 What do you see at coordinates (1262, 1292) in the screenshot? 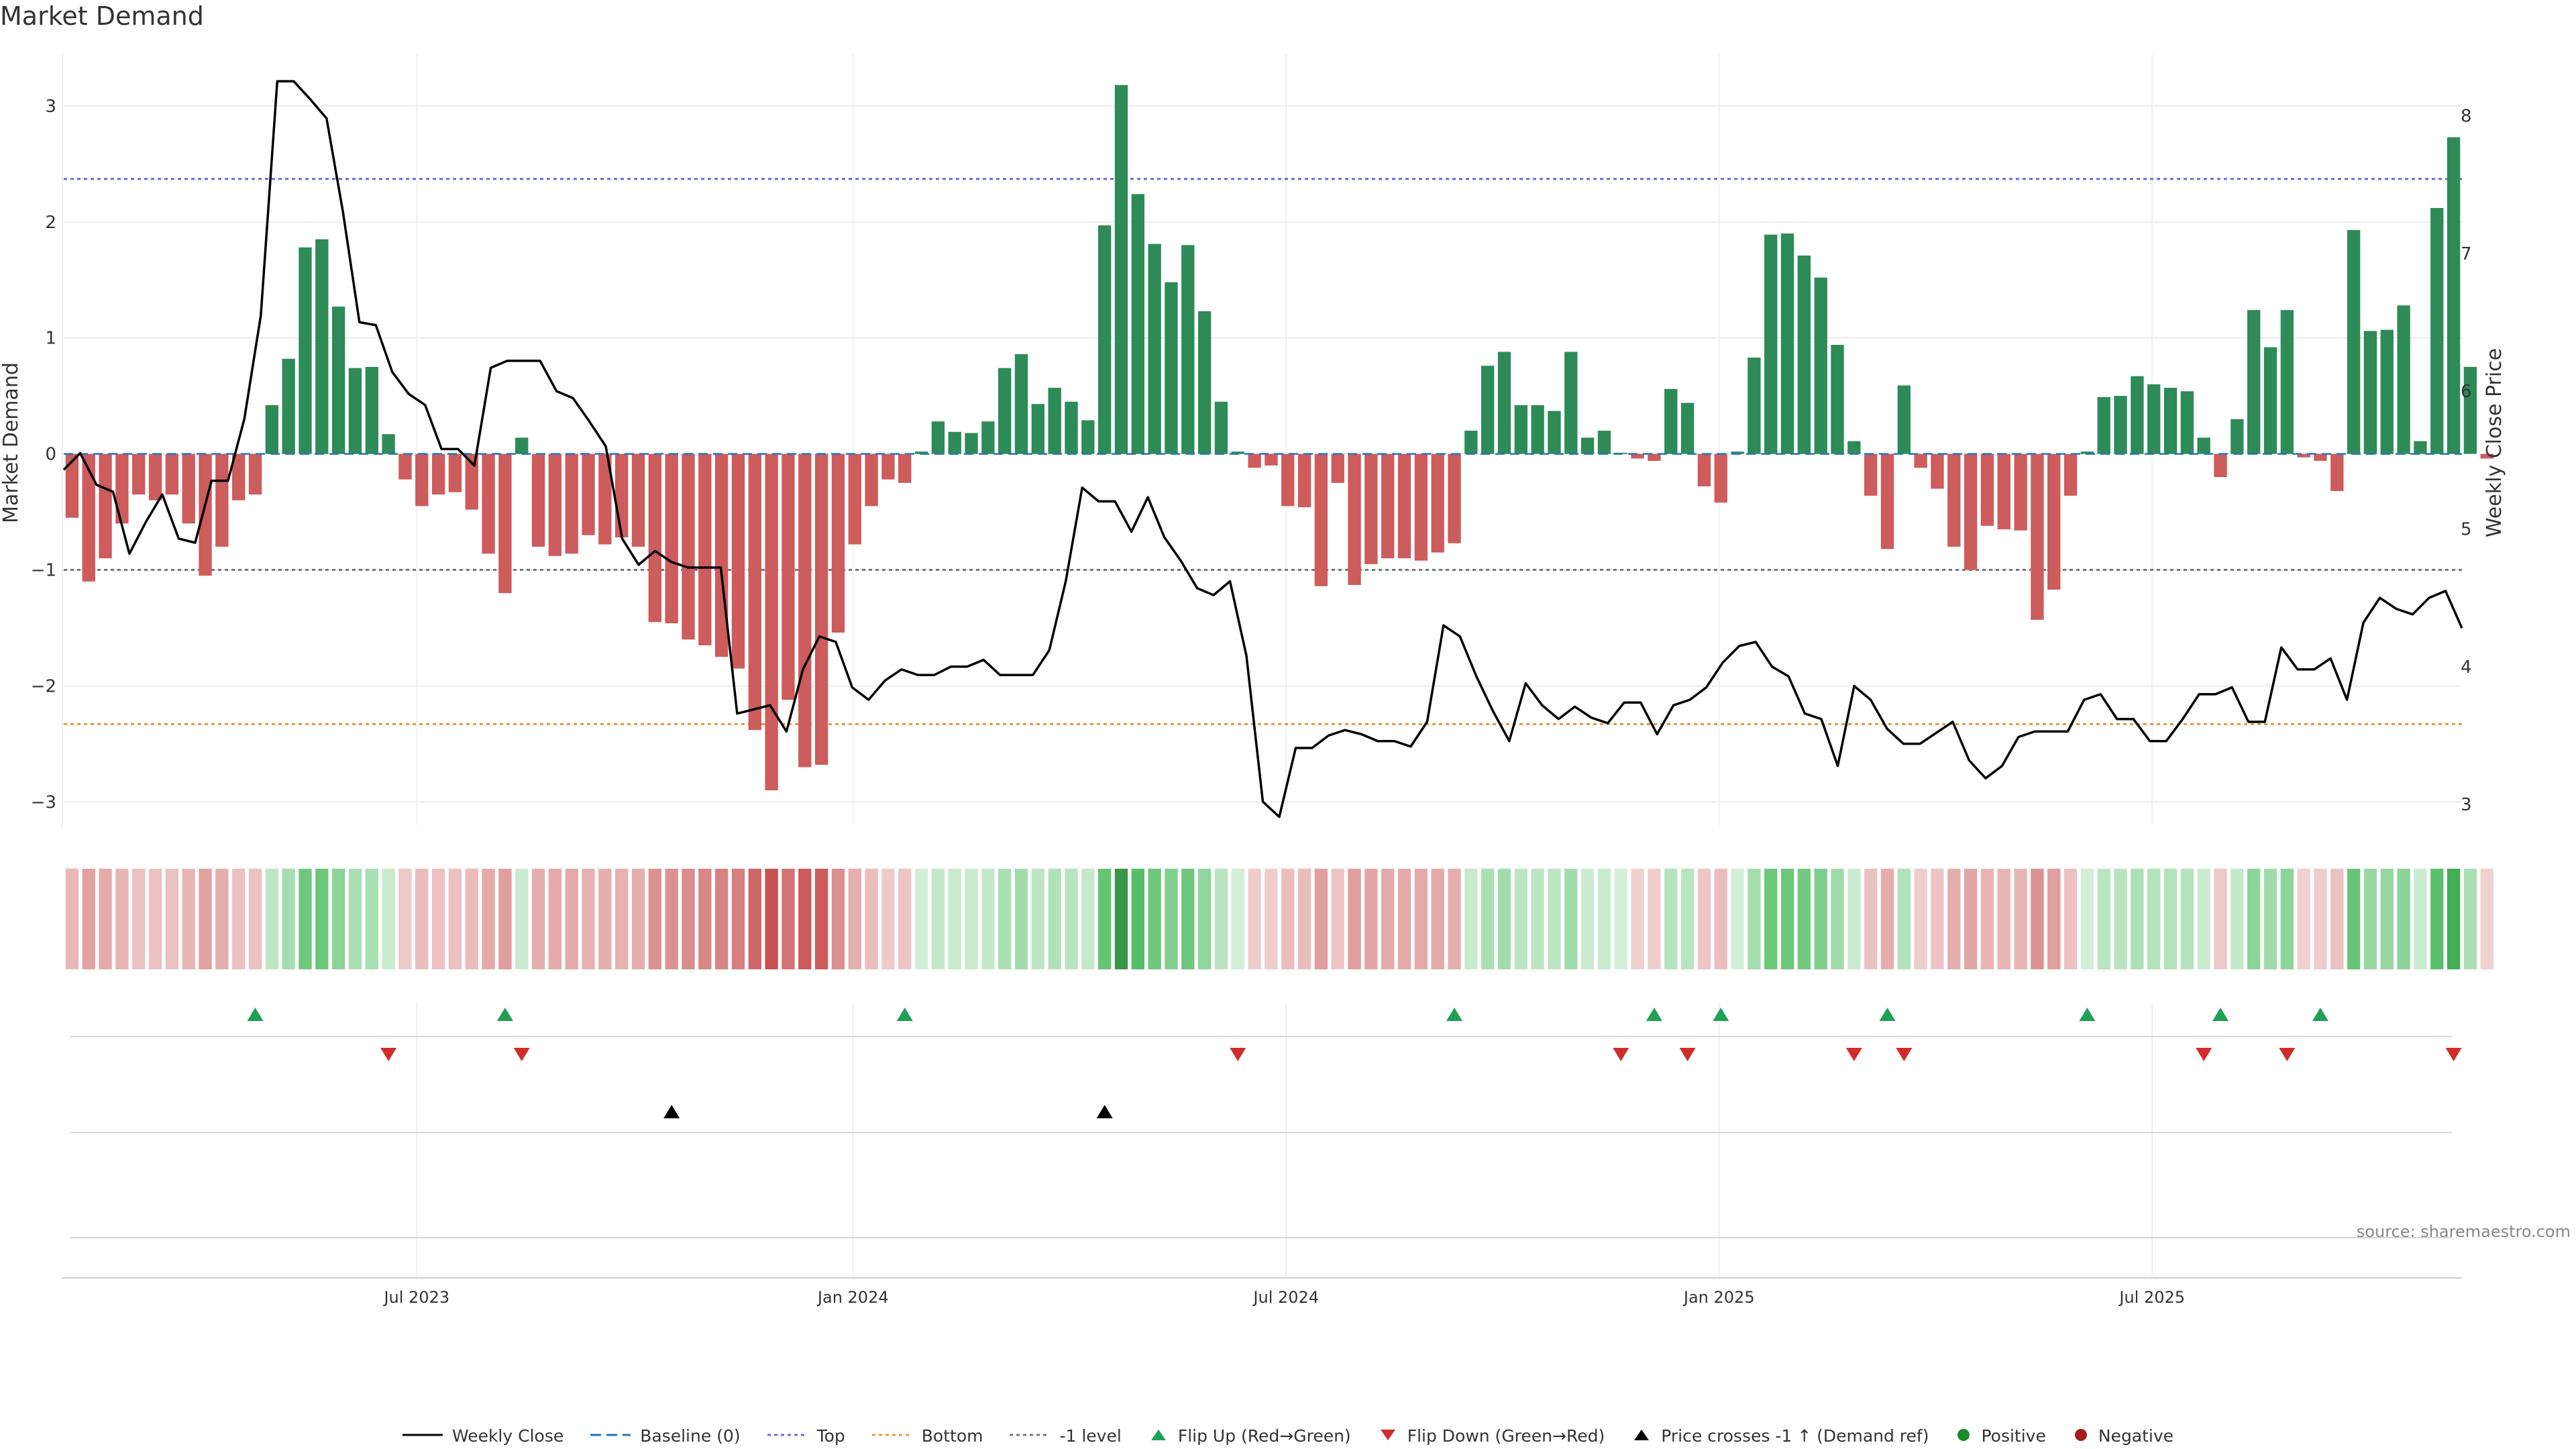
I see `x-axis: Jul 2023 Jan 2024 Jul 2024 Jan 2025 Jul 2025` at bounding box center [1262, 1292].